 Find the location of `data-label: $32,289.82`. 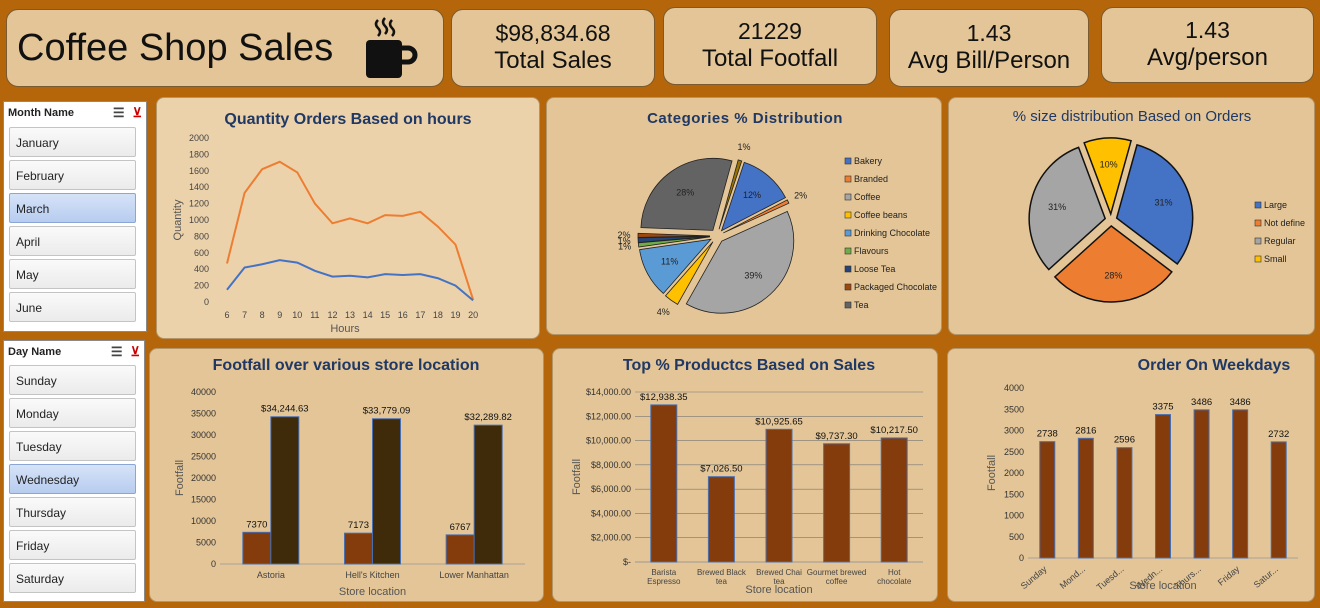

data-label: $32,289.82 is located at coordinates (488, 417).